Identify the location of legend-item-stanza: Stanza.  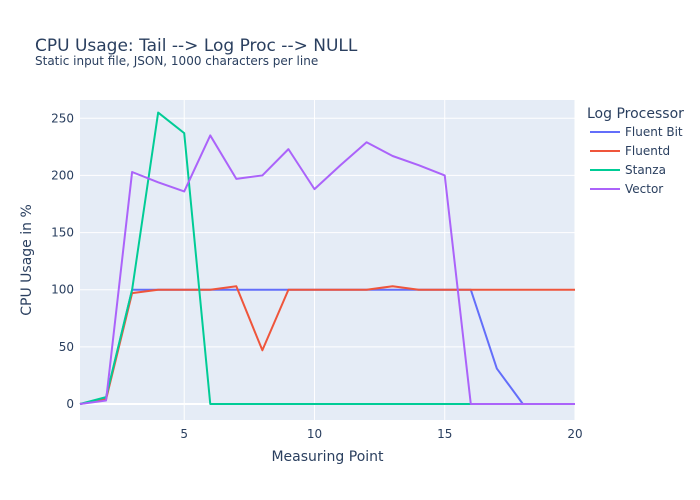
(628, 170).